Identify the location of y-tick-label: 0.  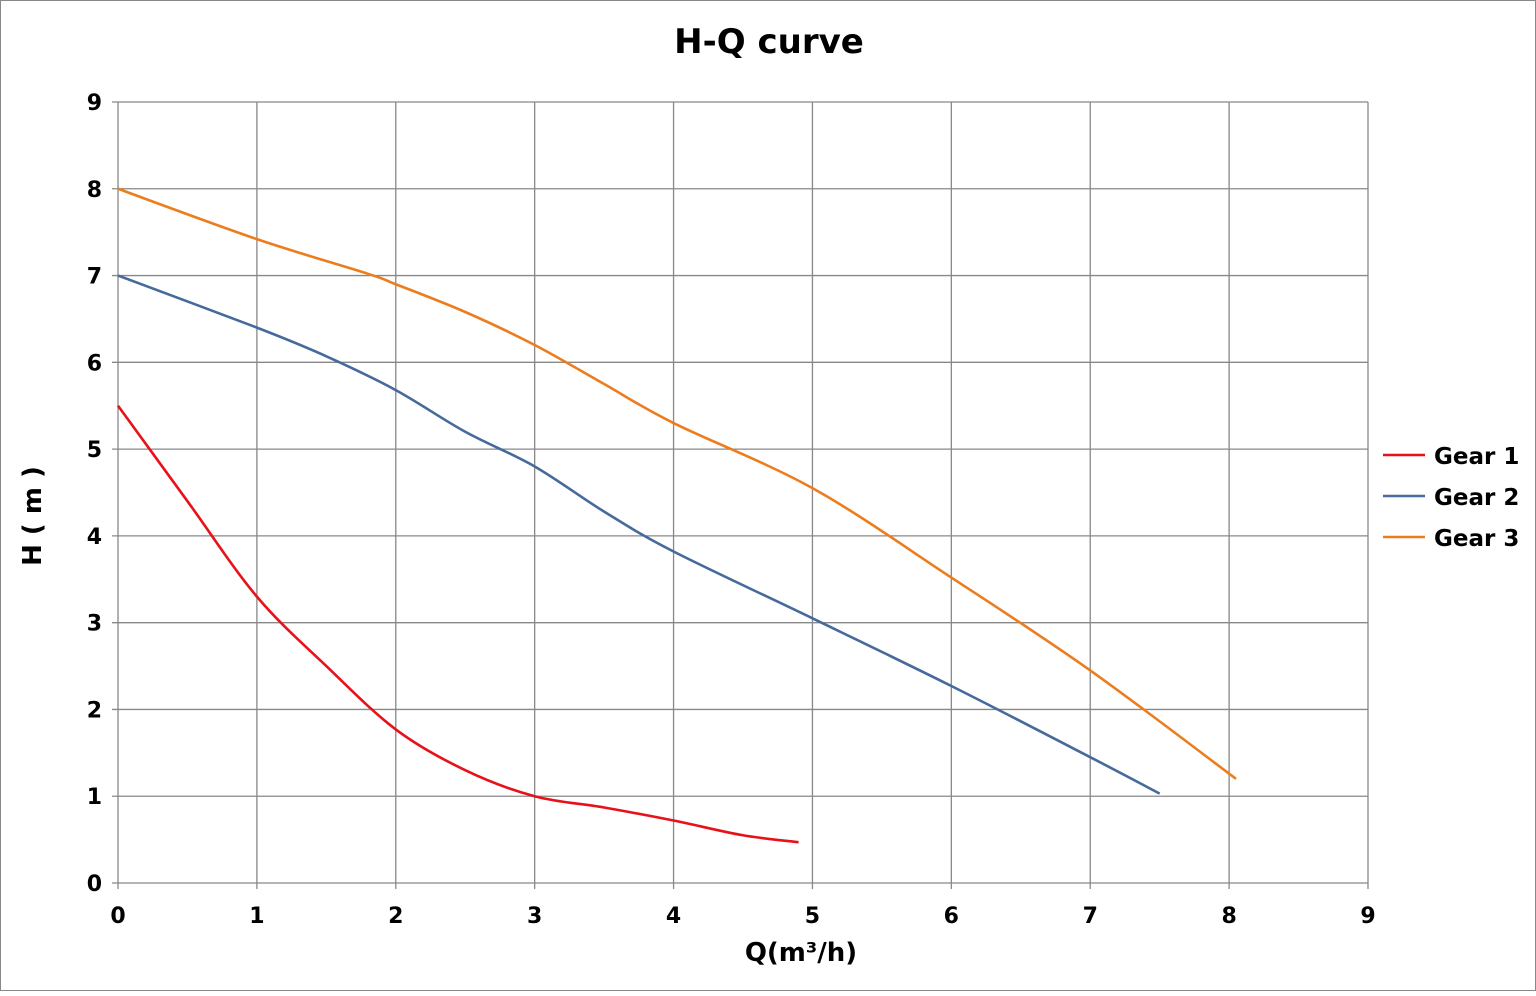
(94, 884).